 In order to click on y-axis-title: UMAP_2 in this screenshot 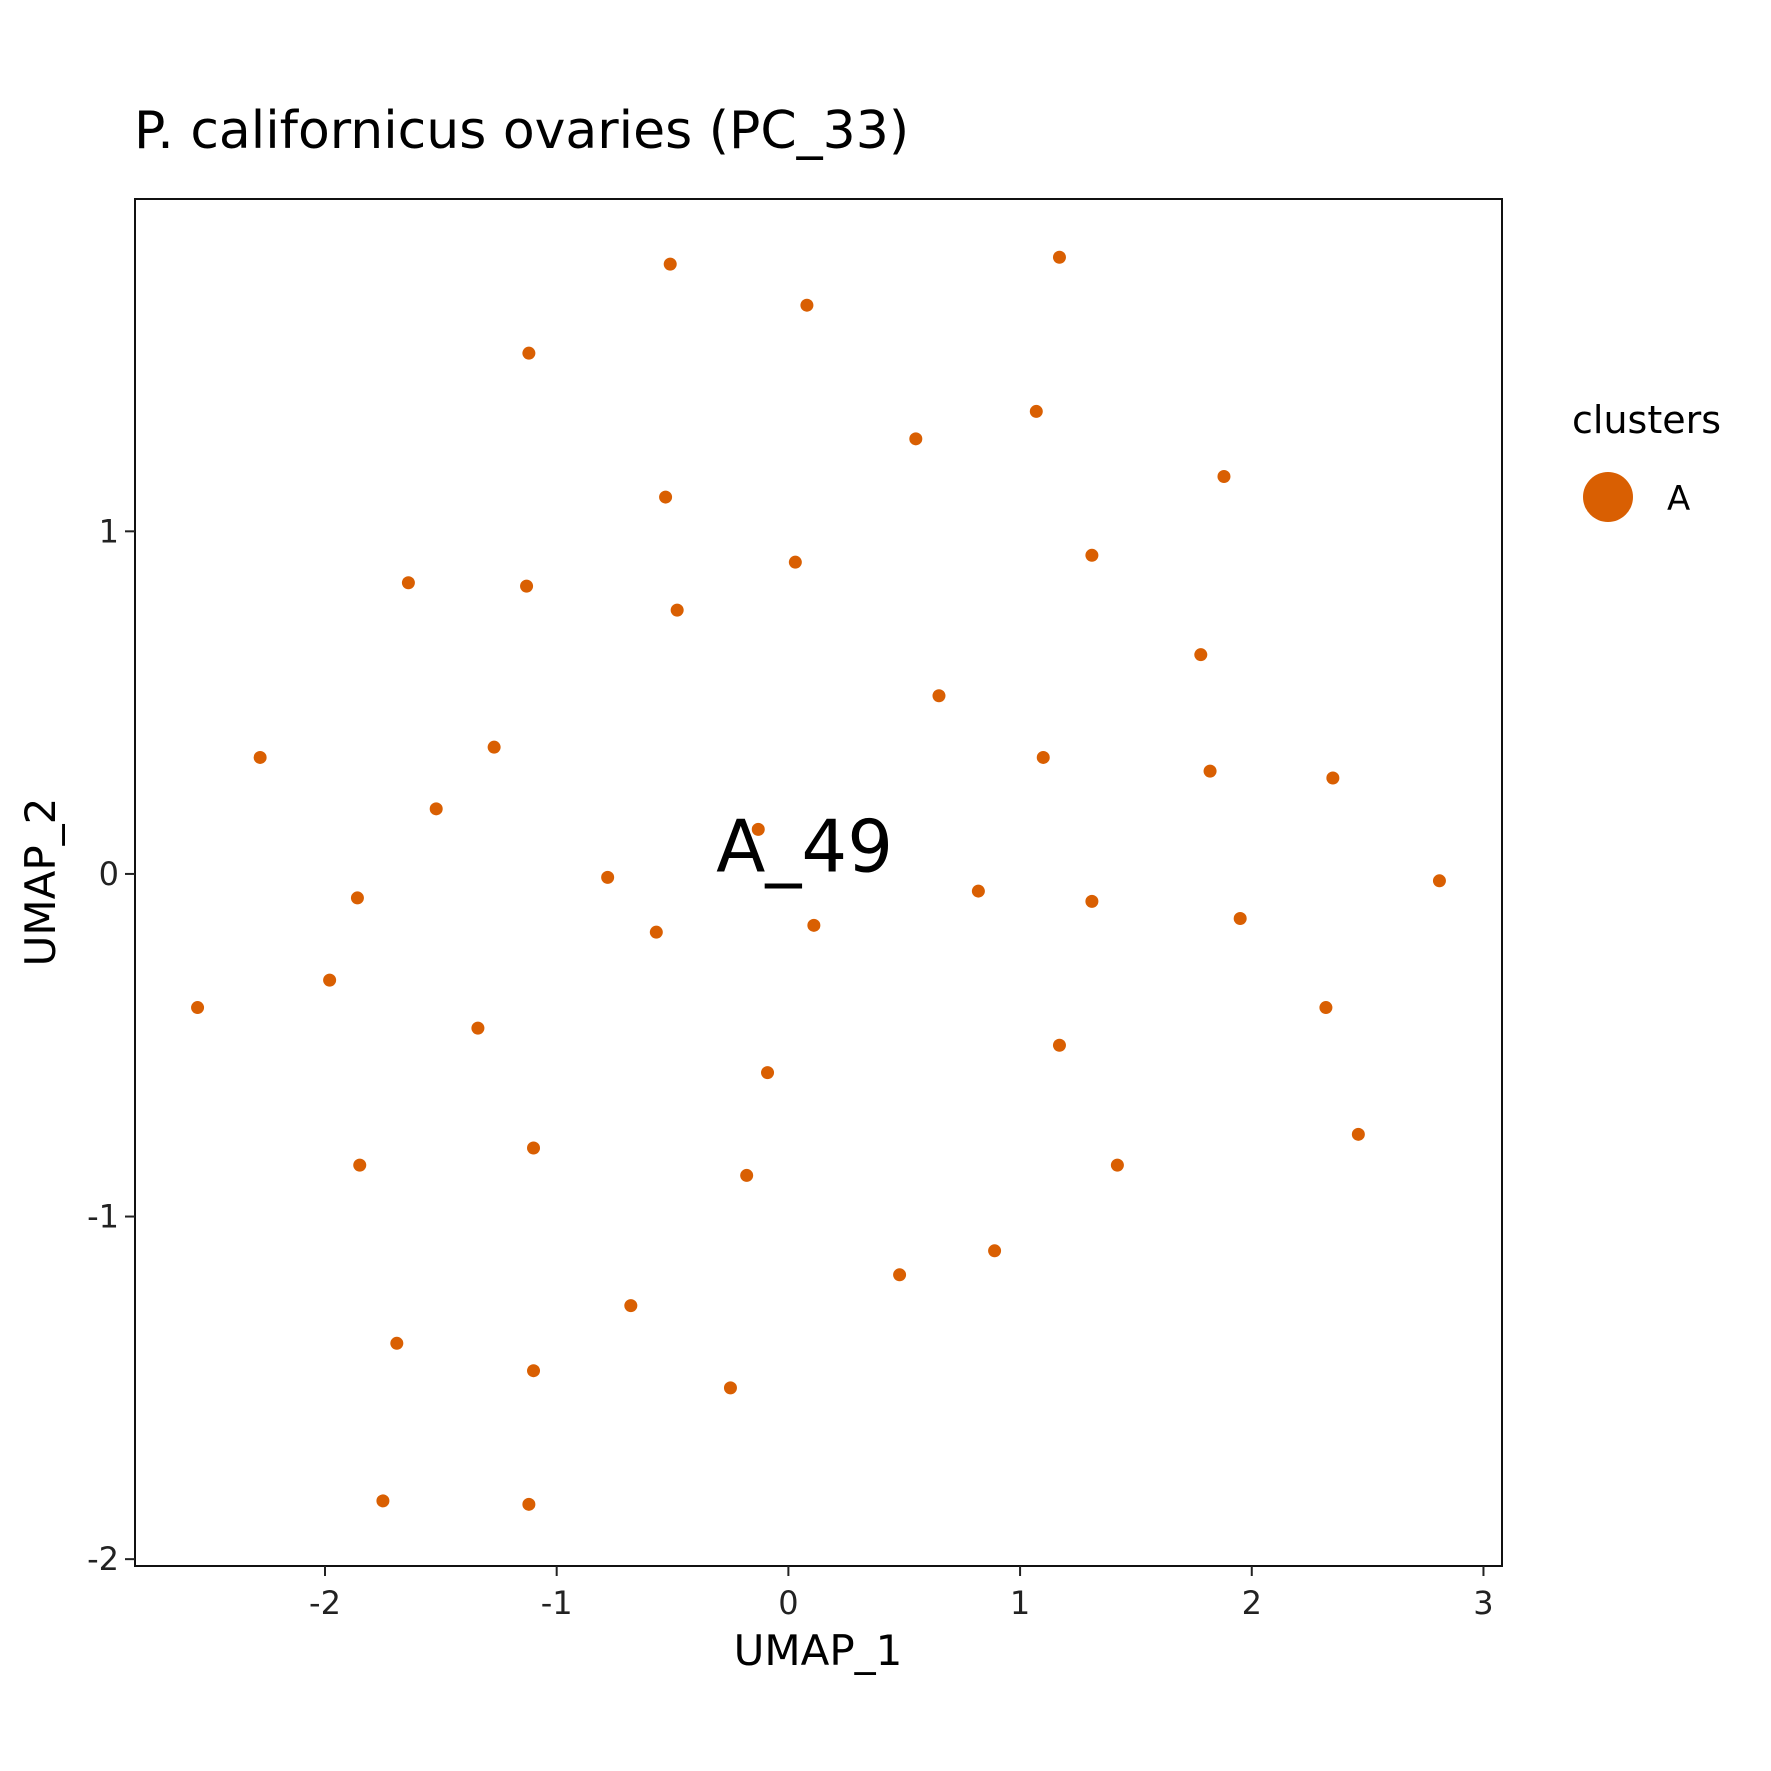, I will do `click(40, 882)`.